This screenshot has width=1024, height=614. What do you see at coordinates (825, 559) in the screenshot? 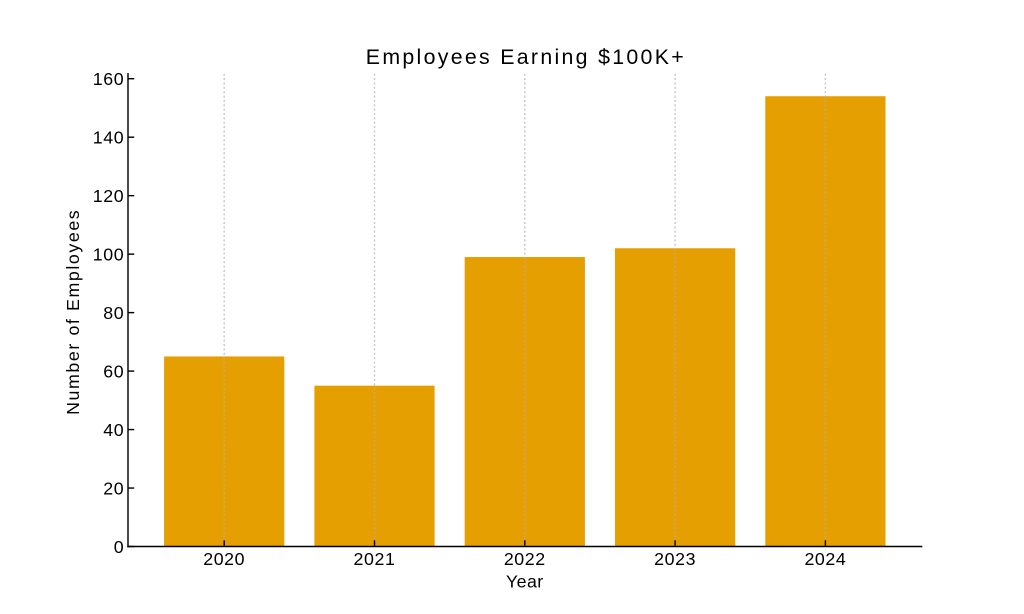
I see `svg-text: 2024` at bounding box center [825, 559].